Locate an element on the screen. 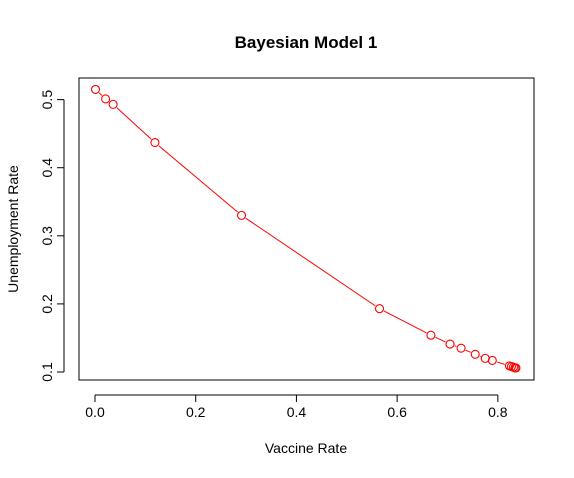  x-tick-label: 0.2 is located at coordinates (196, 412).